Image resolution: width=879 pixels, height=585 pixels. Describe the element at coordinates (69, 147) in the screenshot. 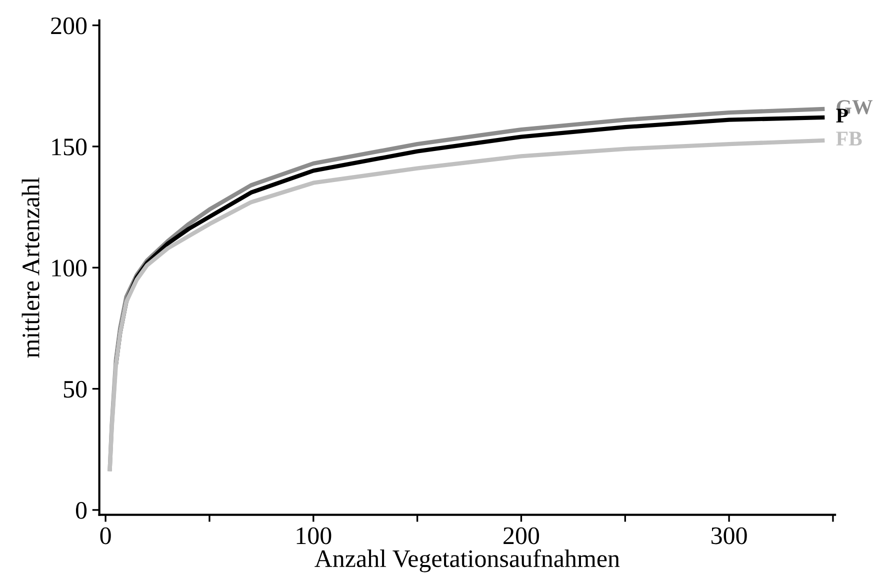

I see `y-tick-label: 150` at that location.